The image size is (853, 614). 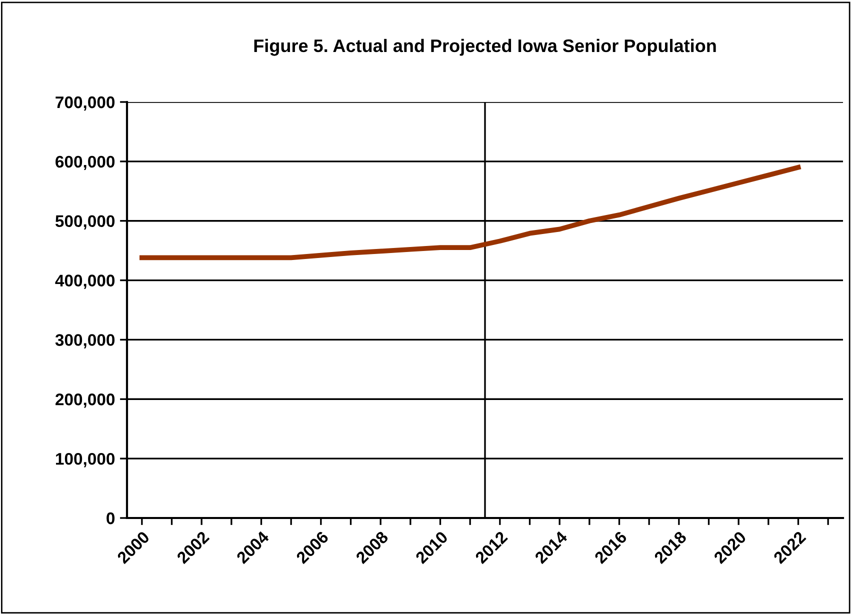 I want to click on y-tick-label: 600,000, so click(x=85, y=163).